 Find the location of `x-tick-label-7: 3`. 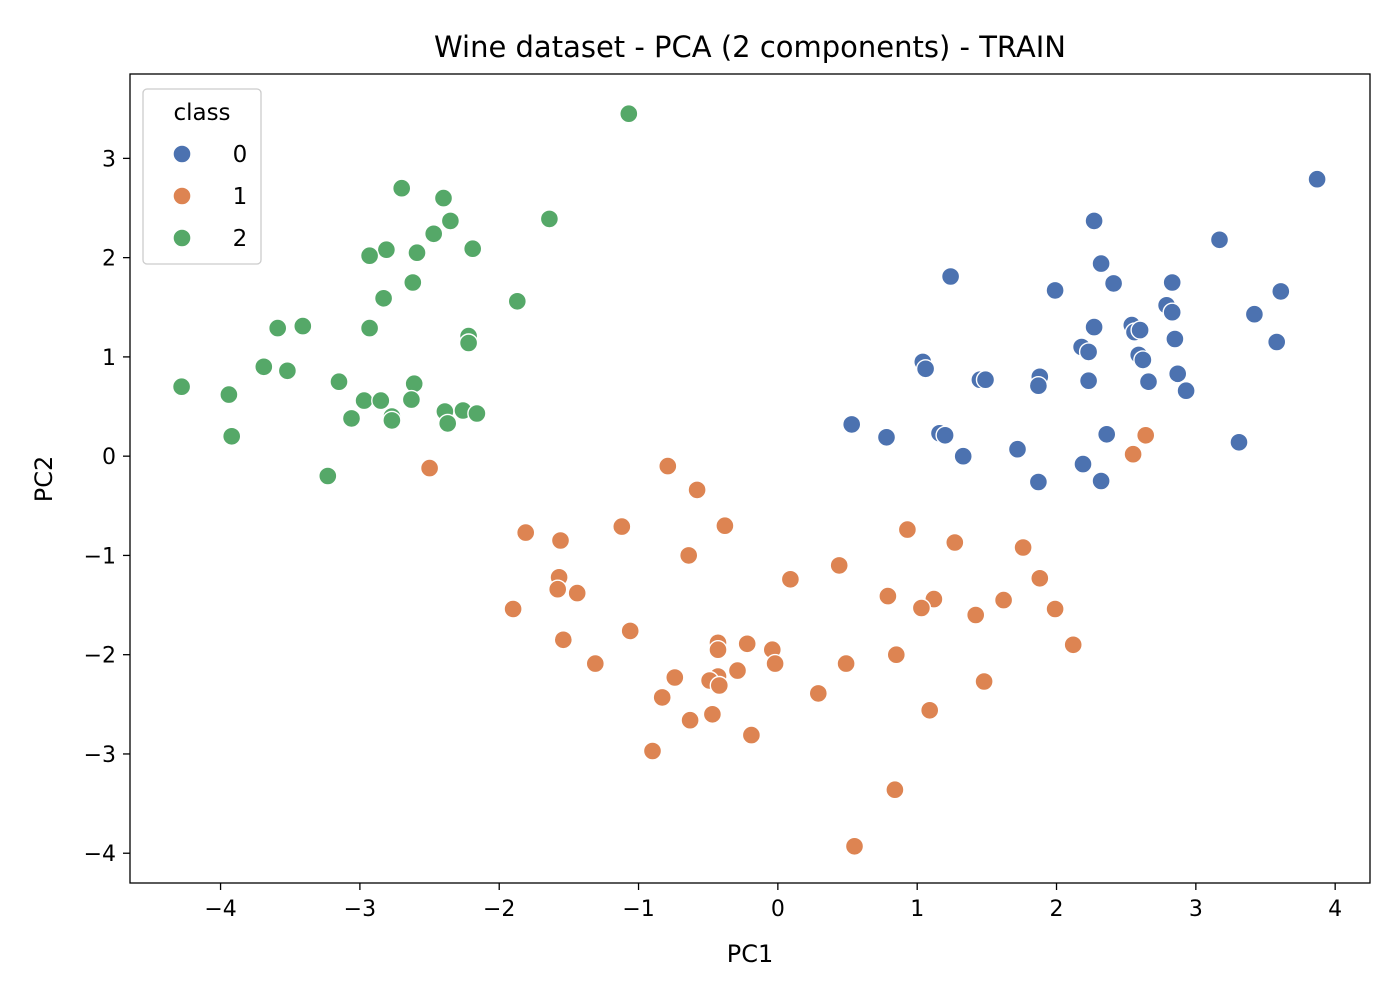

x-tick-label-7: 3 is located at coordinates (1196, 909).